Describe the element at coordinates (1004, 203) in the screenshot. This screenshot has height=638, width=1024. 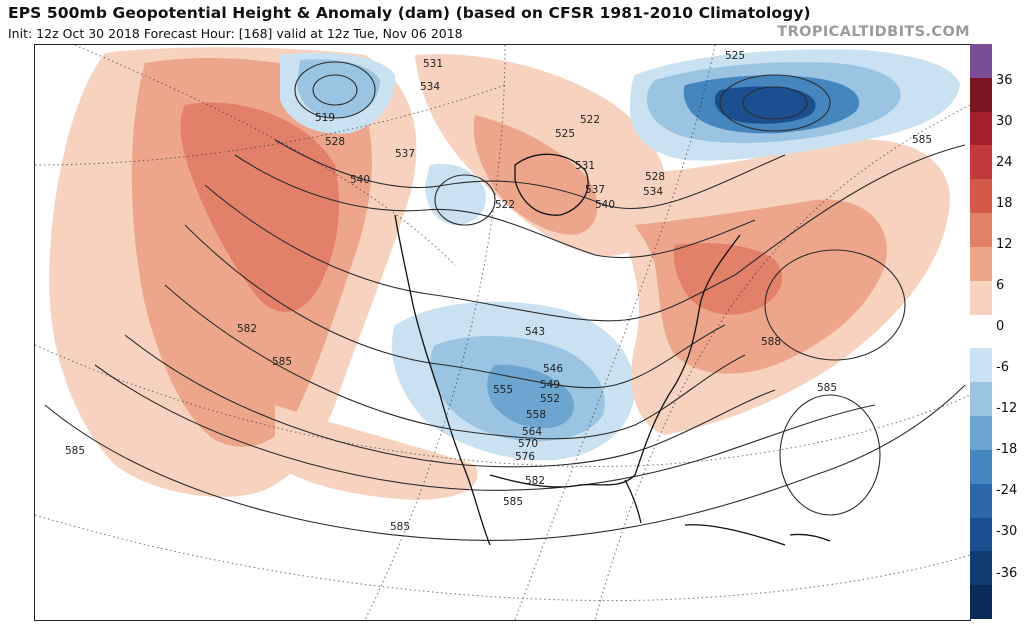
I see `colorbar-tick-label: 18` at that location.